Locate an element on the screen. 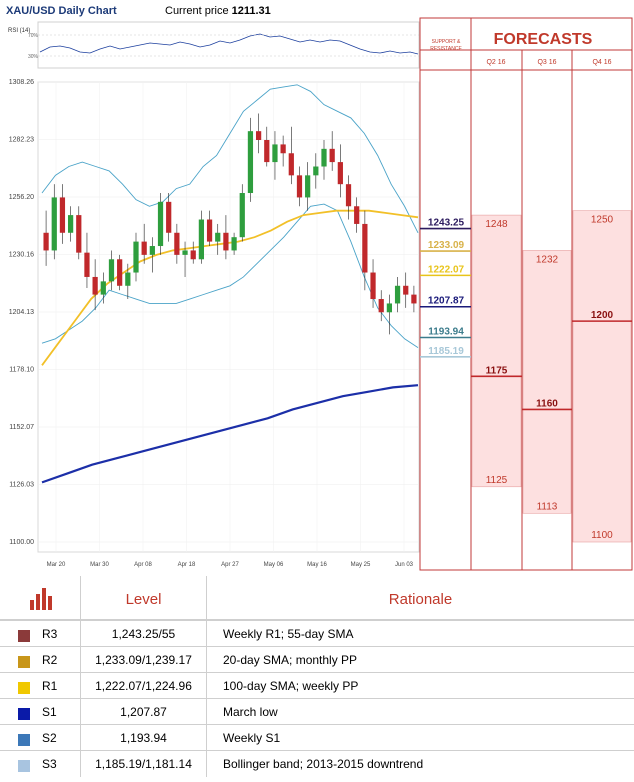  x-tick-label: Jun 03 is located at coordinates (404, 565).